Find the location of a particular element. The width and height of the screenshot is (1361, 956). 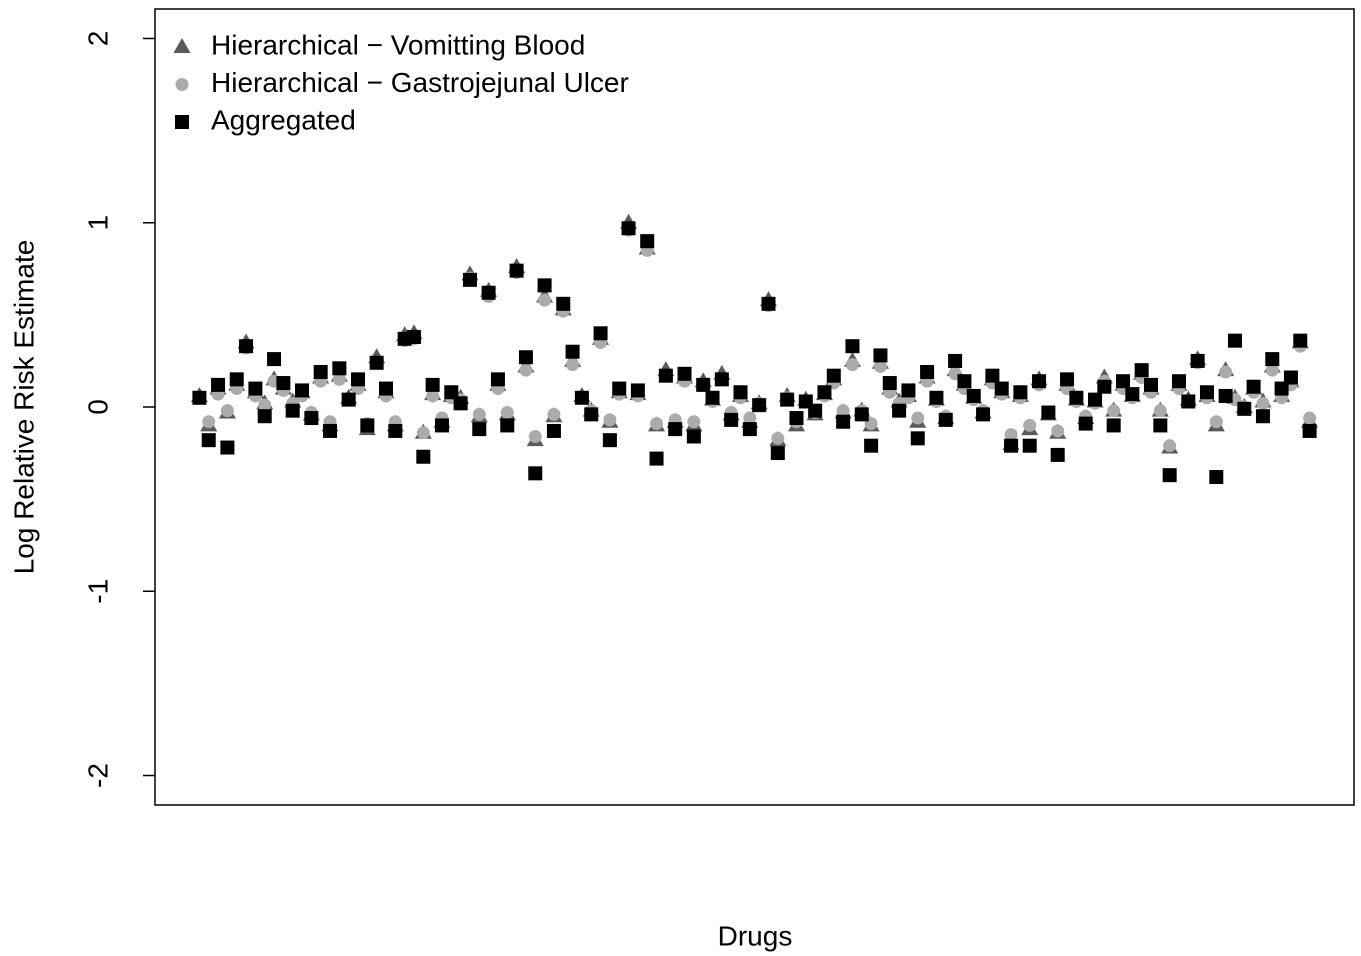

y-tick-label: 1 is located at coordinates (97, 223).